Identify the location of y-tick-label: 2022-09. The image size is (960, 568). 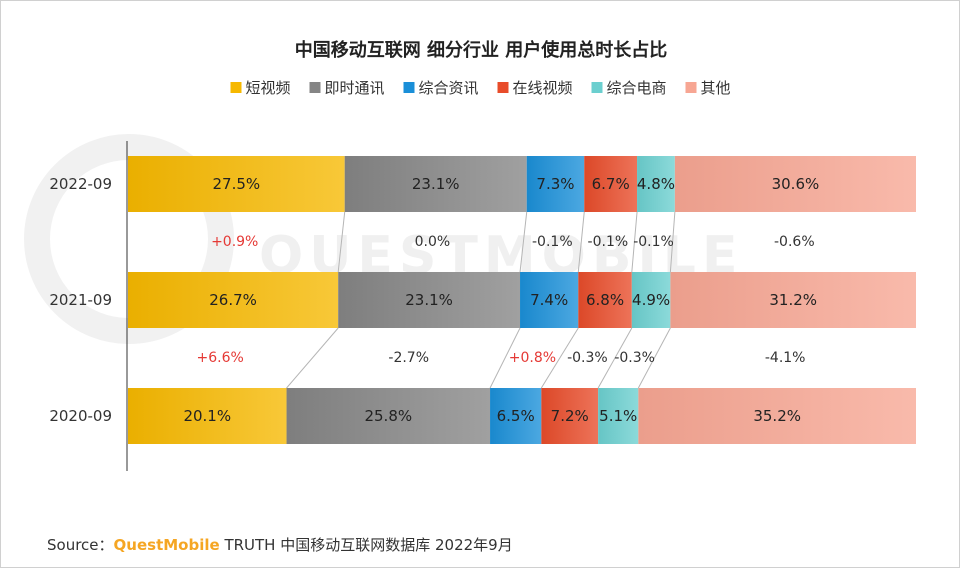
(80, 184).